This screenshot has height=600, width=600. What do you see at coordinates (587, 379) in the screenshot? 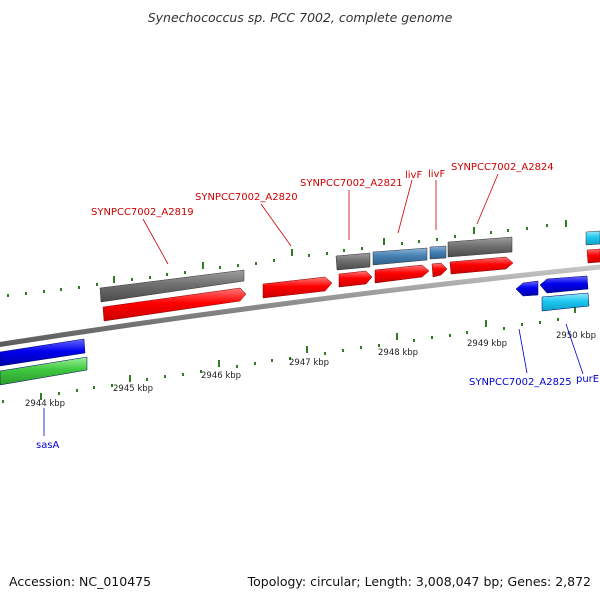
I see `gene-label: purE` at bounding box center [587, 379].